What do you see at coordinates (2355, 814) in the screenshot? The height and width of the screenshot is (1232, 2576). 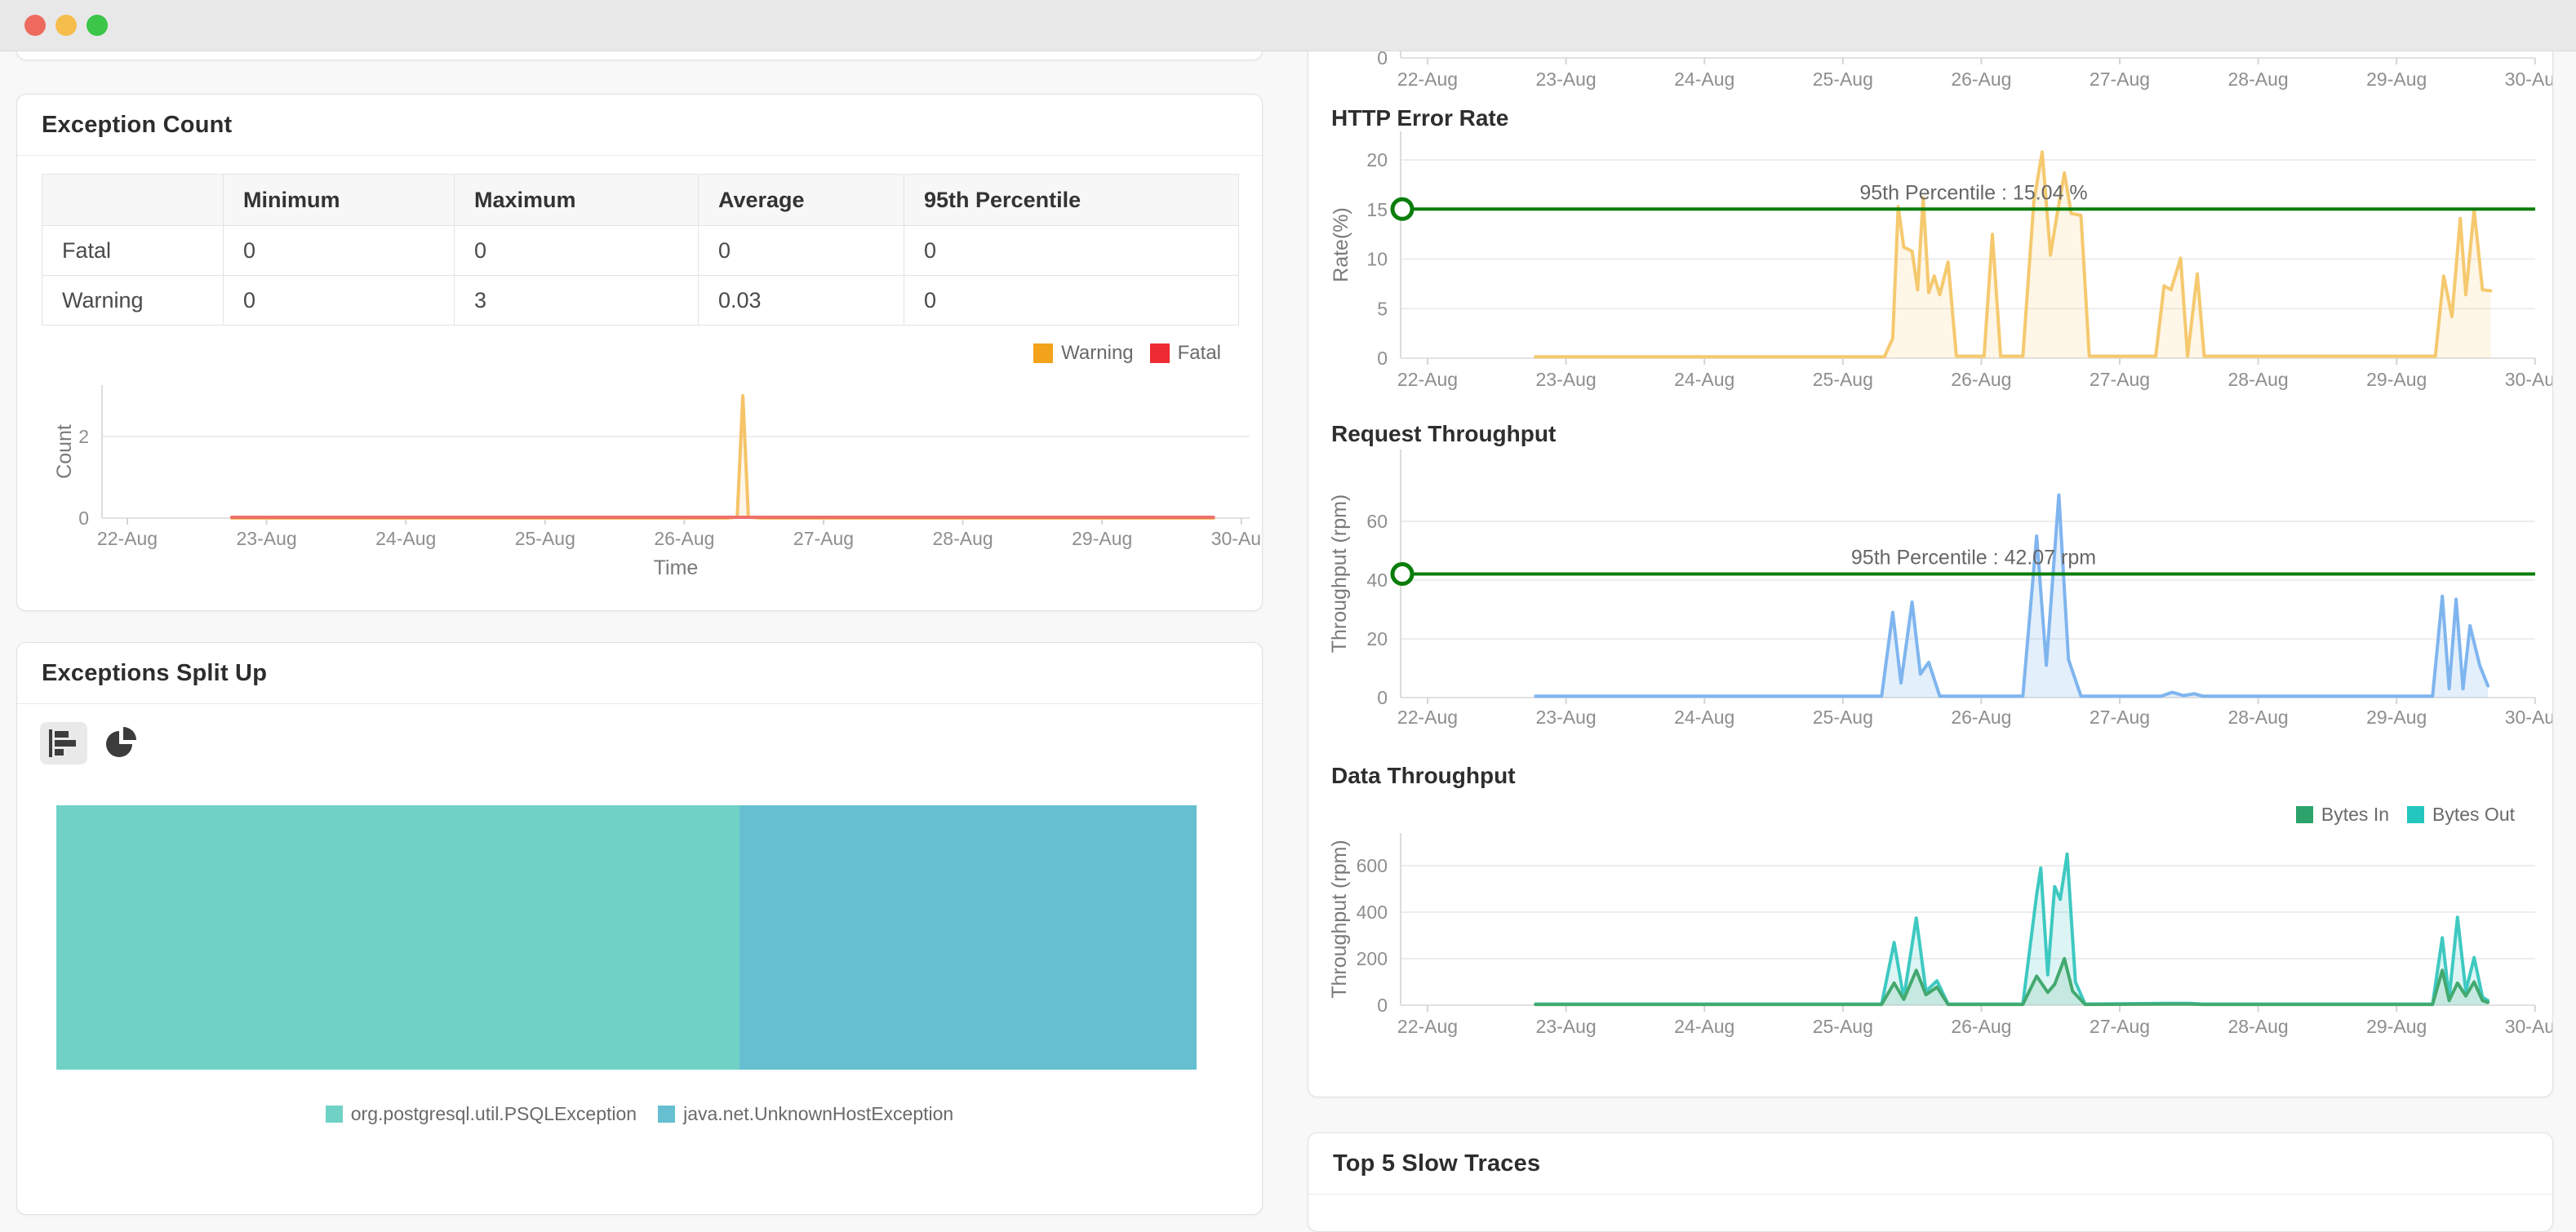 I see `legend-label: Bytes In` at bounding box center [2355, 814].